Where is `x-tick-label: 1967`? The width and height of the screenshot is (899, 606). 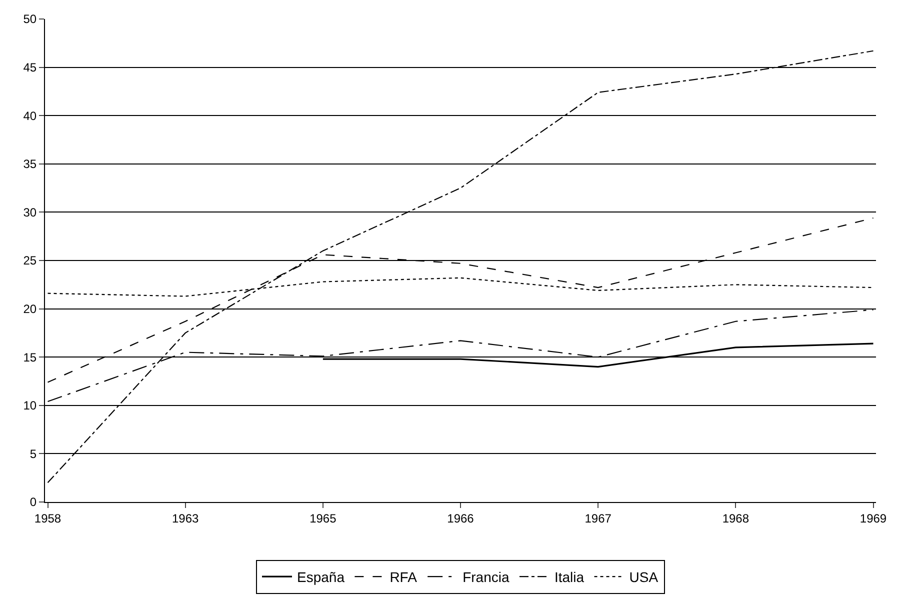 x-tick-label: 1967 is located at coordinates (598, 518).